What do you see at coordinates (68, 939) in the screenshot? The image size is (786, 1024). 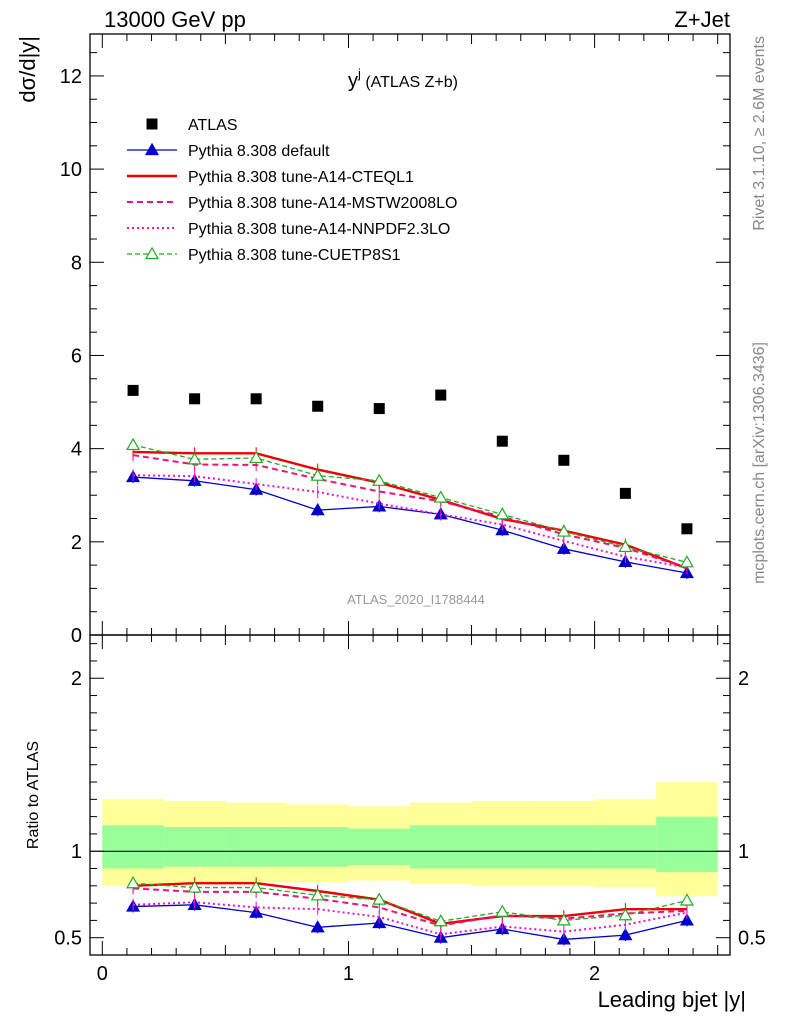 I see `ratio-ytick-label: 0.5` at bounding box center [68, 939].